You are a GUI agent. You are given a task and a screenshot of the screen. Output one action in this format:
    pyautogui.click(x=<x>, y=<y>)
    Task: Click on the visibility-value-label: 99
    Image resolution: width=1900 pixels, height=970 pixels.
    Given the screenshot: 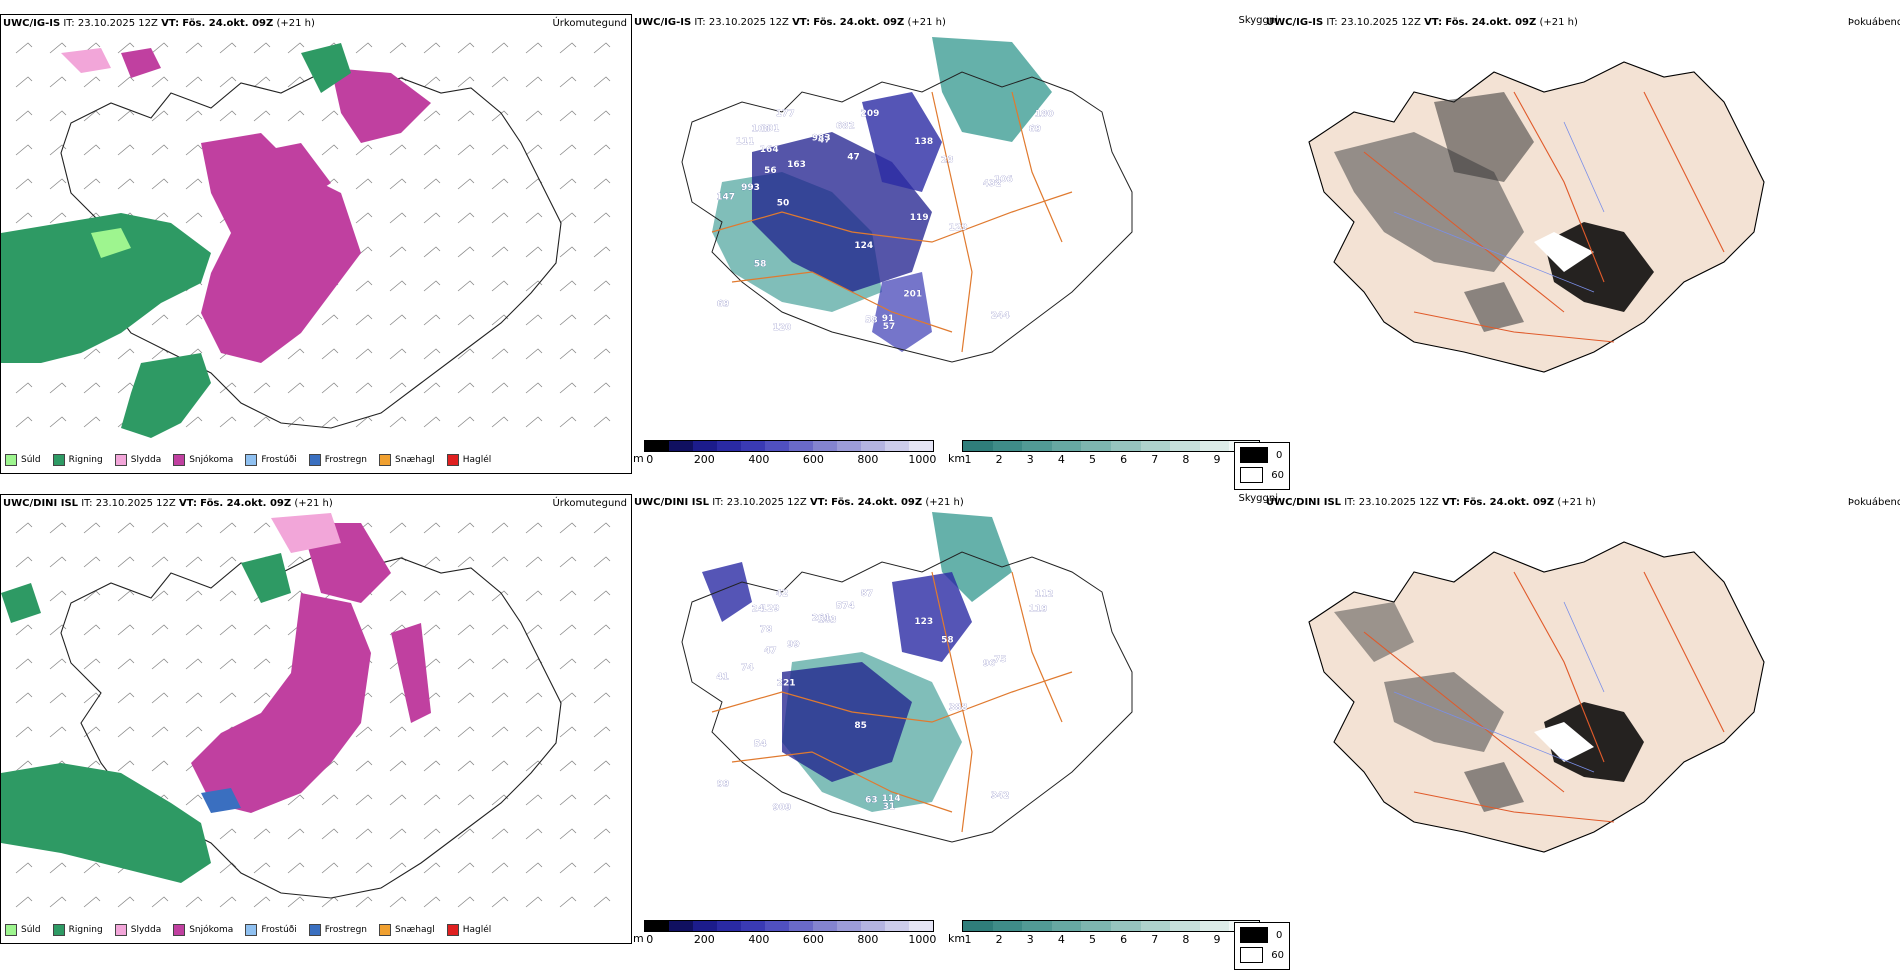 What is the action you would take?
    pyautogui.click(x=793, y=645)
    